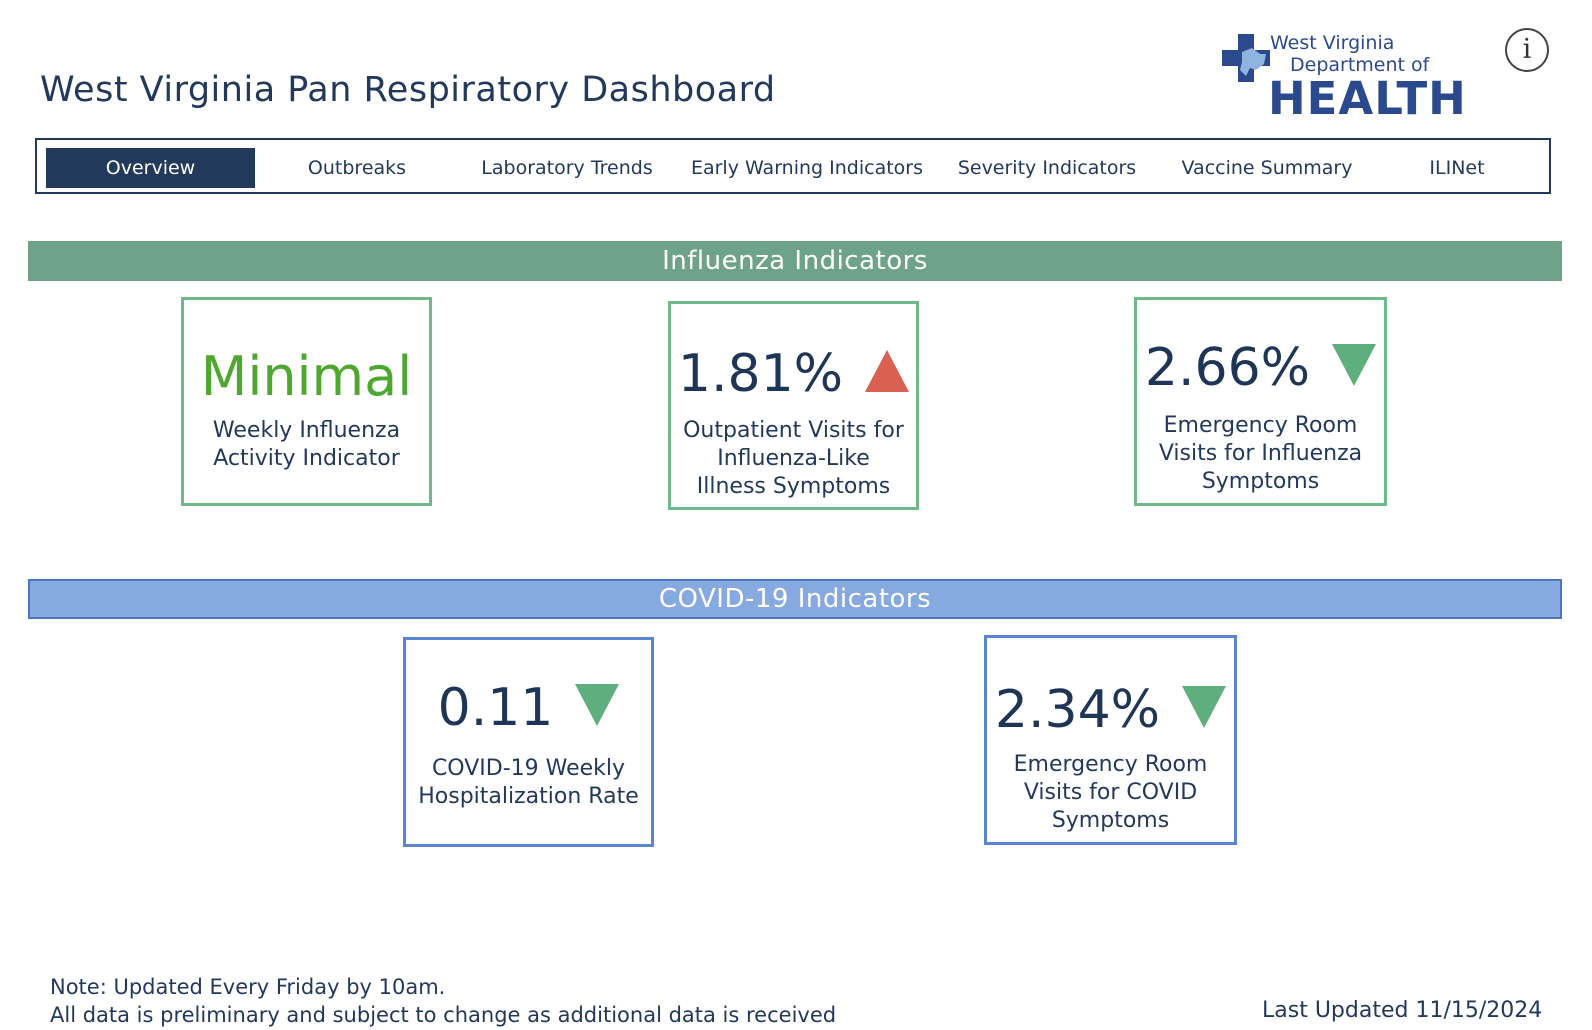  Describe the element at coordinates (1332, 43) in the screenshot. I see `logo-line-1: West Virginia` at that location.